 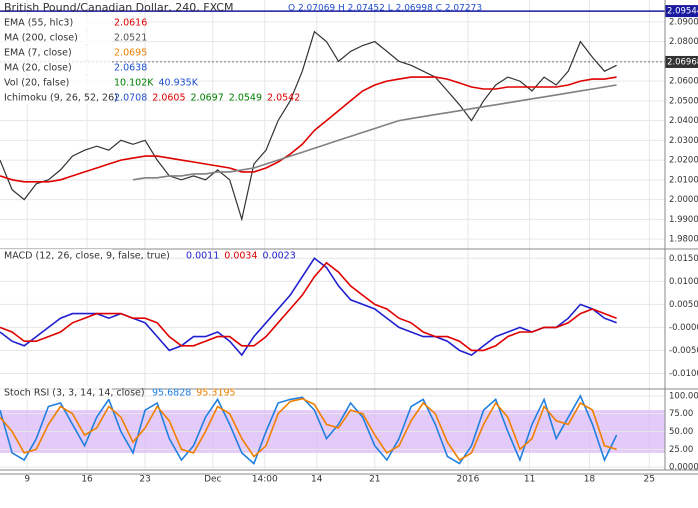 I want to click on y-tick-label: 2.09000, so click(x=683, y=22).